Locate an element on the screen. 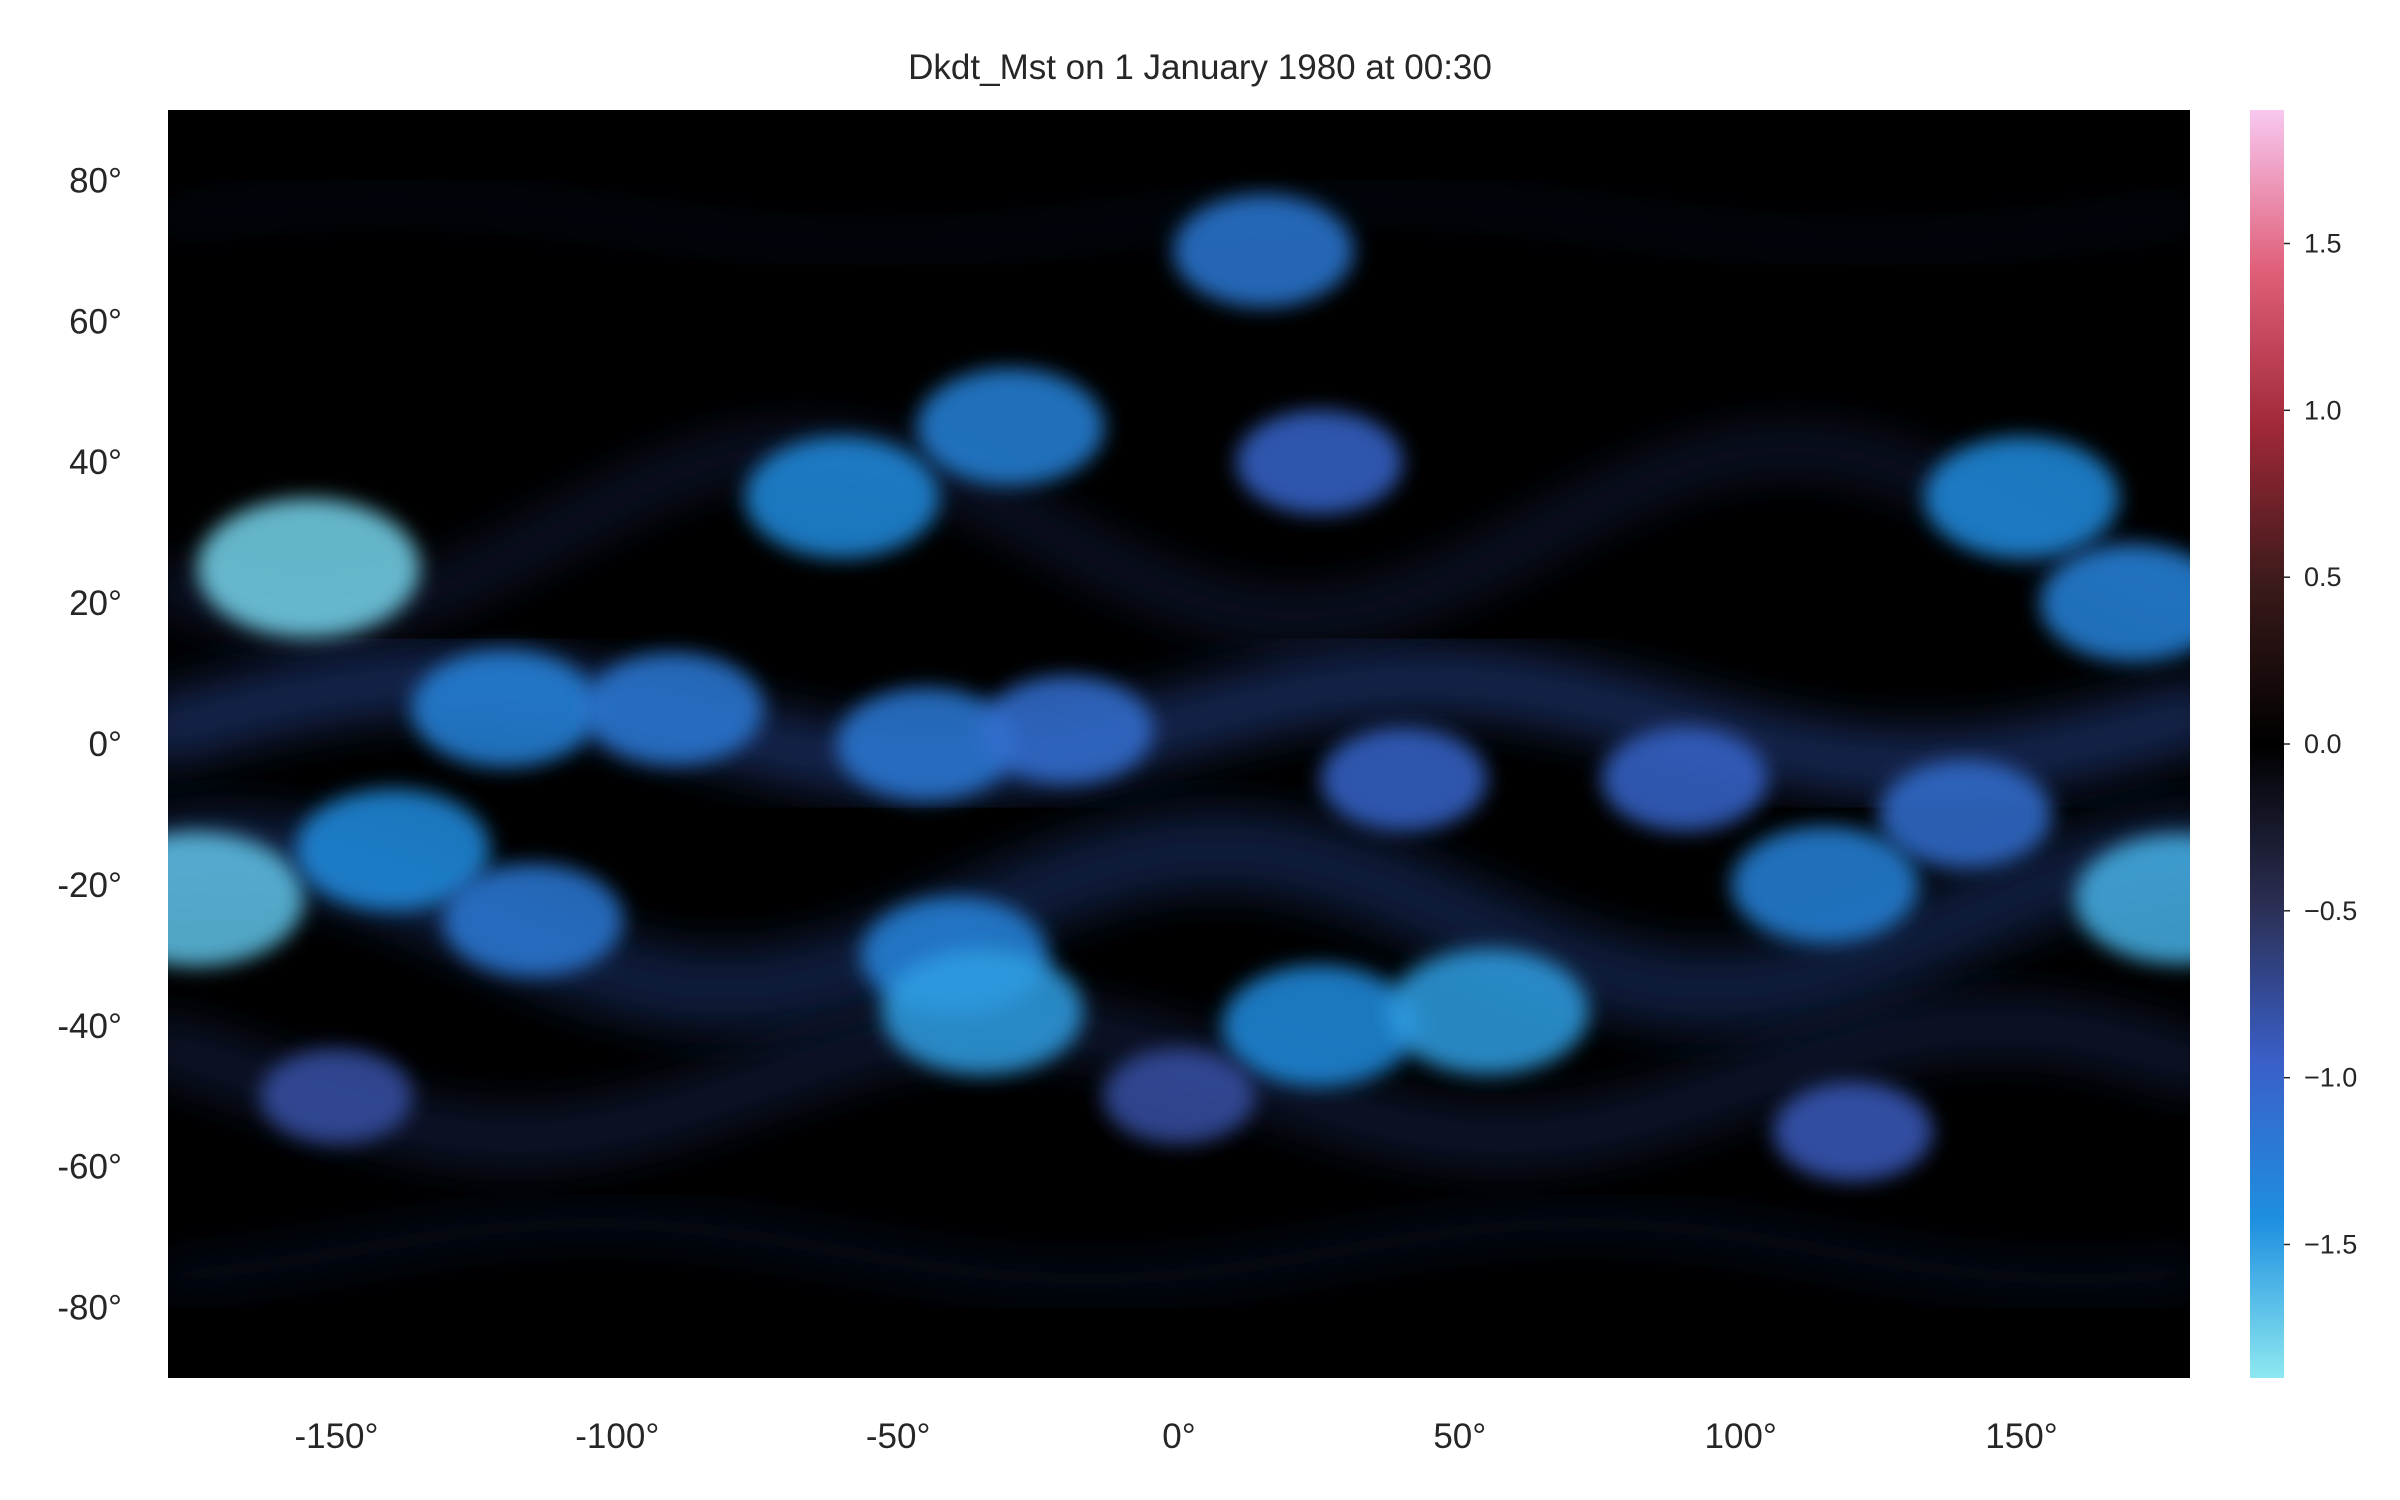  x-axis: -150° -100° -50° 0° 50° 100° 150° is located at coordinates (1175, 1436).